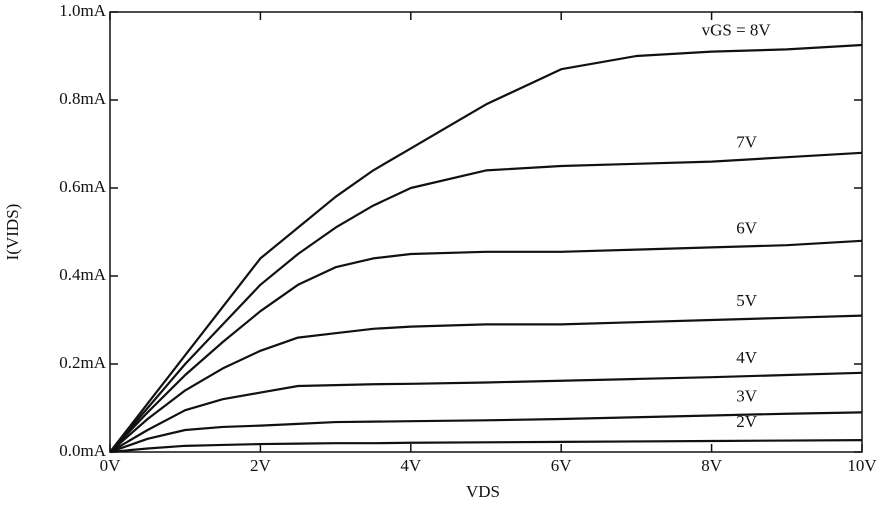 The image size is (889, 506). I want to click on y-tick-label: 1.0mA, so click(82, 10).